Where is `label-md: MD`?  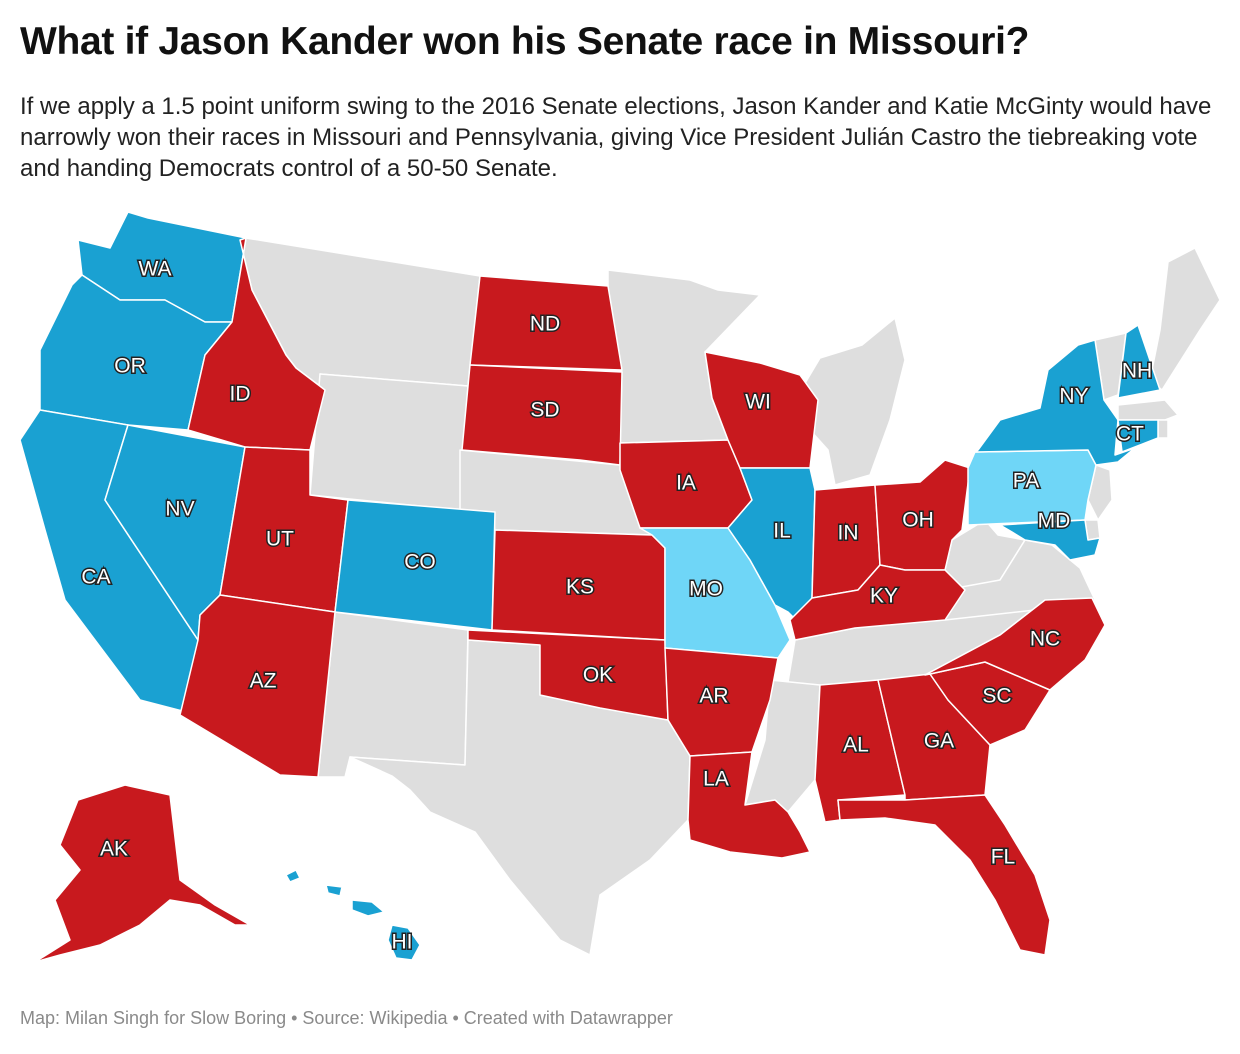
label-md: MD is located at coordinates (1054, 521).